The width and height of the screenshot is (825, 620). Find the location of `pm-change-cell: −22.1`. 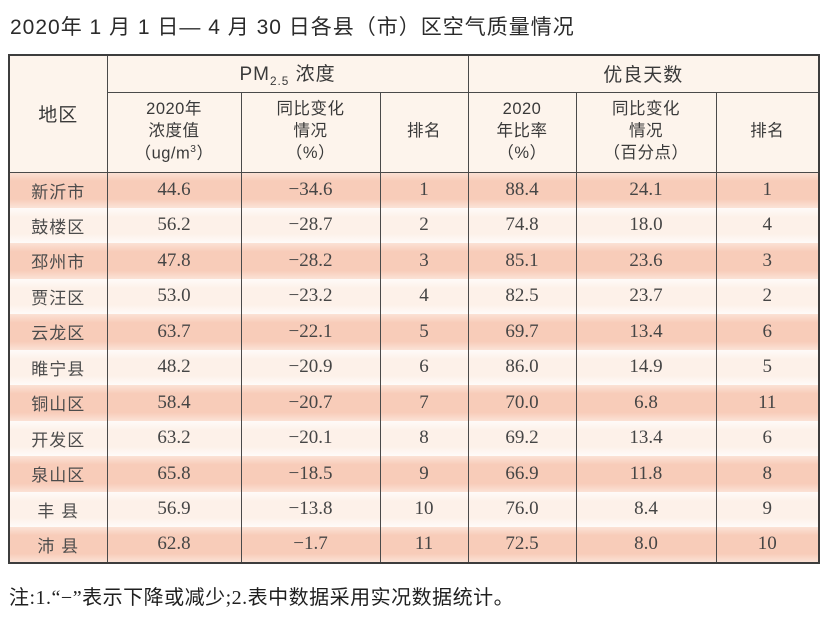

pm-change-cell: −22.1 is located at coordinates (310, 332).